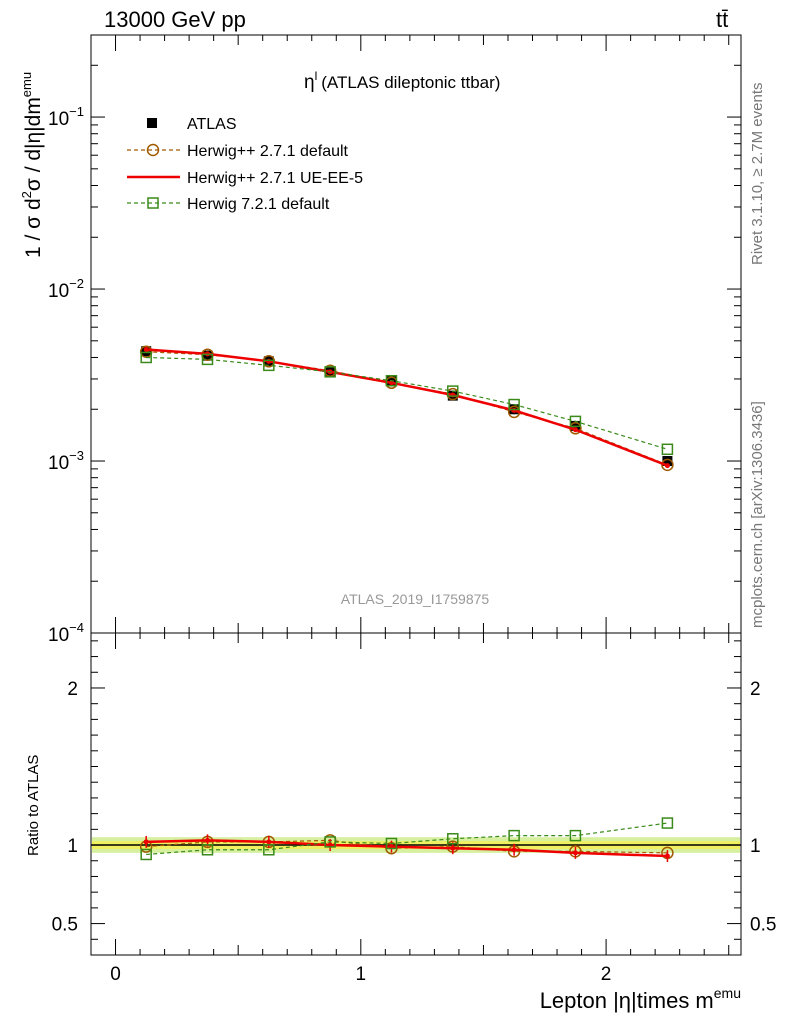 This screenshot has height=1024, width=786. Describe the element at coordinates (153, 150) in the screenshot. I see `legend-marker-herwig-default` at that location.